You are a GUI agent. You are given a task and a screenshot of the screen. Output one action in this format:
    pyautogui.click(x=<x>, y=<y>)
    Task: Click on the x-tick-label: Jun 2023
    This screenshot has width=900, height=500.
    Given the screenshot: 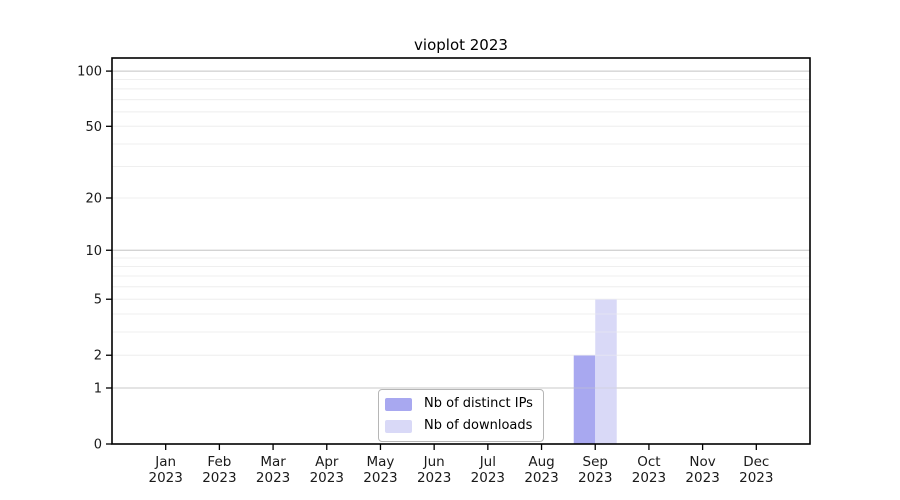 What is the action you would take?
    pyautogui.click(x=434, y=470)
    